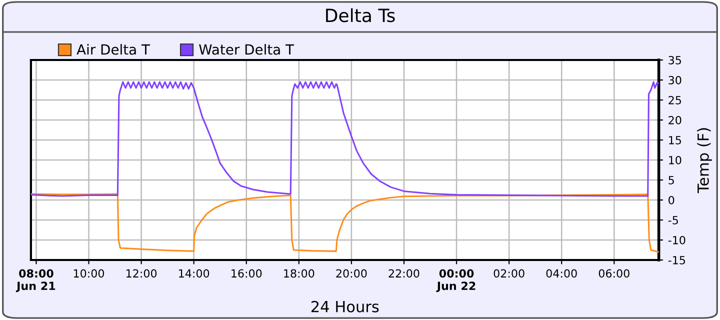  I want to click on x-tick-label: 22:00, so click(404, 273).